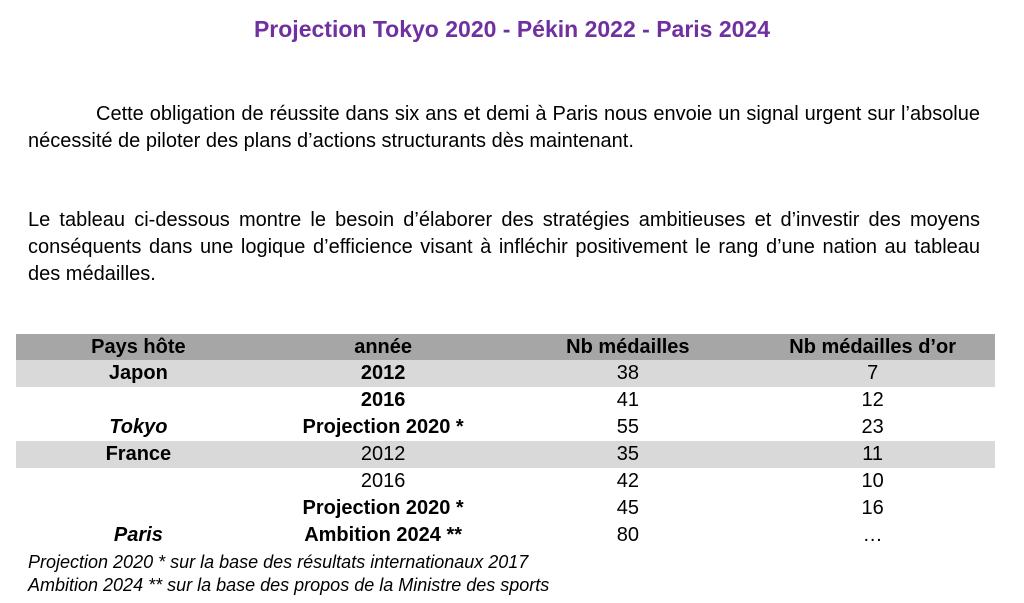 The image size is (1024, 603). Describe the element at coordinates (627, 508) in the screenshot. I see `medals-cell: 45` at that location.